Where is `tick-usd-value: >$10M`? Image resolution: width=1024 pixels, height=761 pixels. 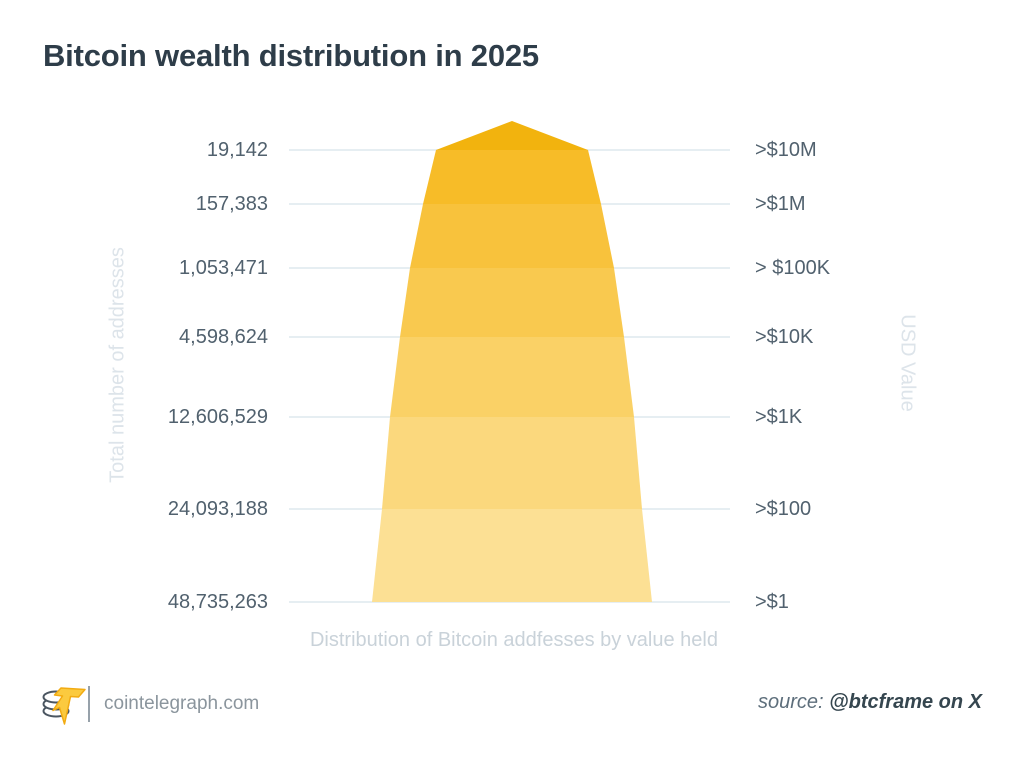
tick-usd-value: >$10M is located at coordinates (786, 150).